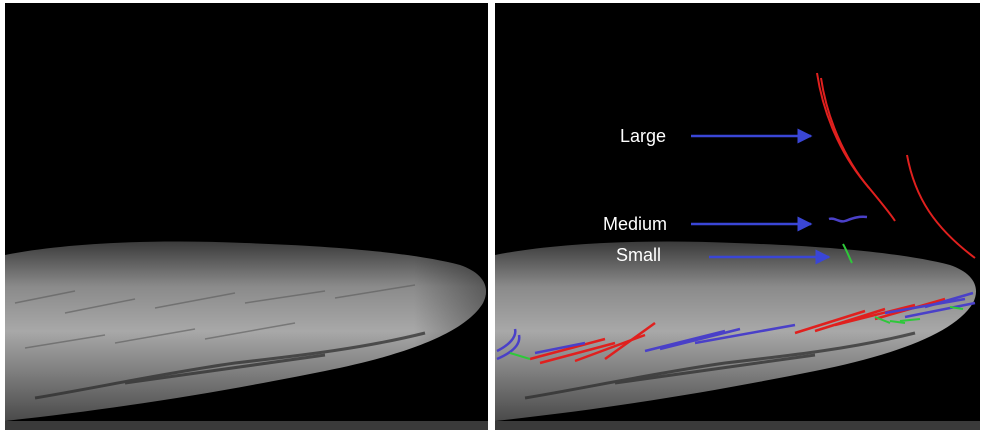 This screenshot has width=984, height=432. I want to click on annotation-medium: Medium, so click(708, 224).